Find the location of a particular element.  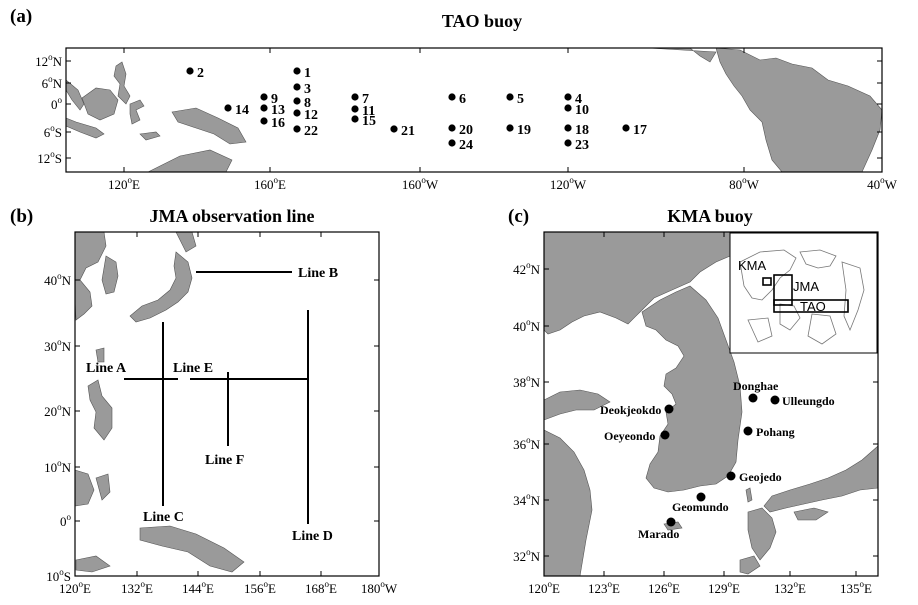

line-f-label: Line F is located at coordinates (224, 460).